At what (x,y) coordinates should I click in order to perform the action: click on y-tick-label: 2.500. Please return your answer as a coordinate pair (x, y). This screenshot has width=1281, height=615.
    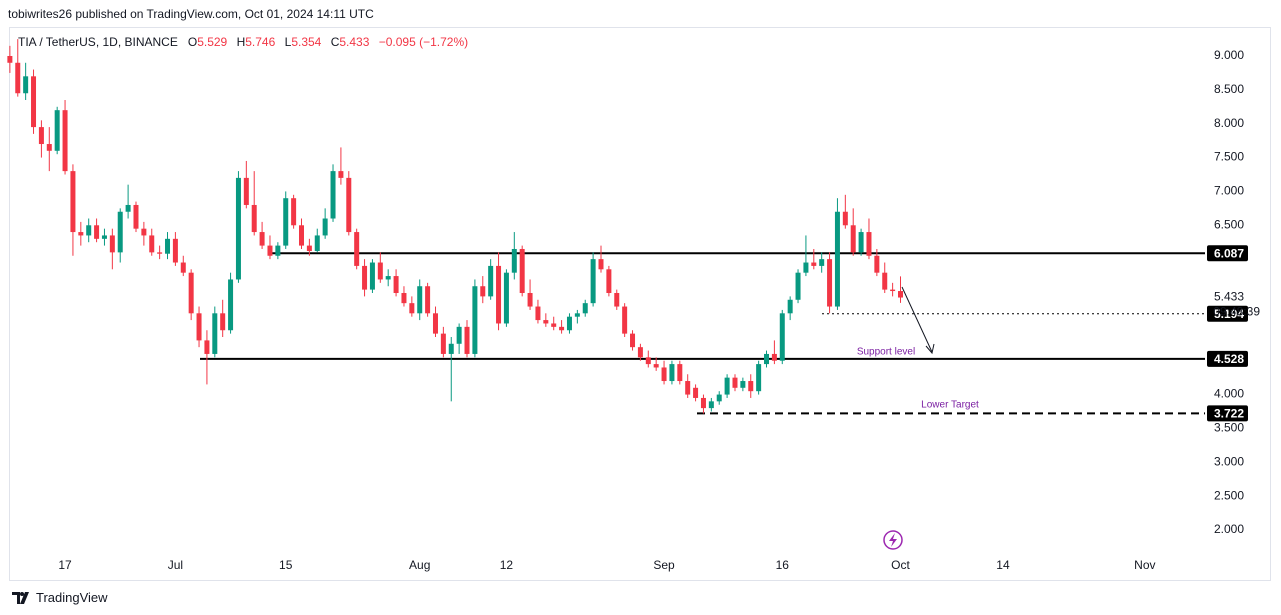
    Looking at the image, I should click on (1229, 495).